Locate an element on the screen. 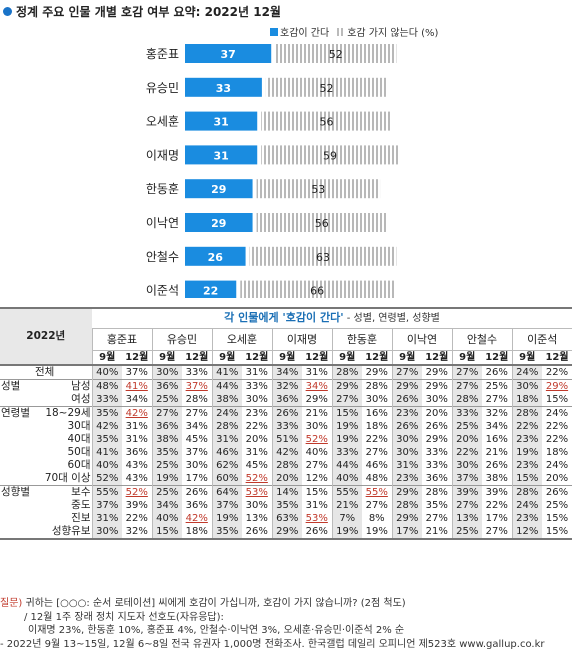  table-cell-value: 43% is located at coordinates (136, 465).